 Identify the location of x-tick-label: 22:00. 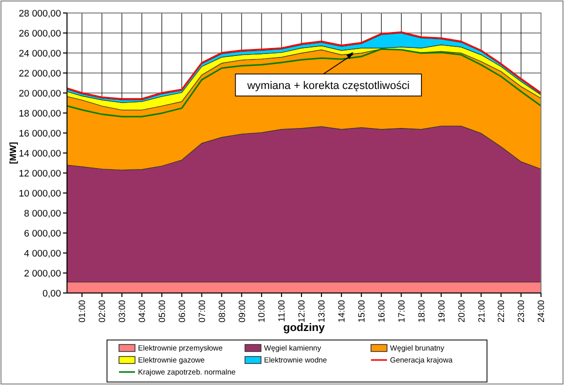
(501, 311).